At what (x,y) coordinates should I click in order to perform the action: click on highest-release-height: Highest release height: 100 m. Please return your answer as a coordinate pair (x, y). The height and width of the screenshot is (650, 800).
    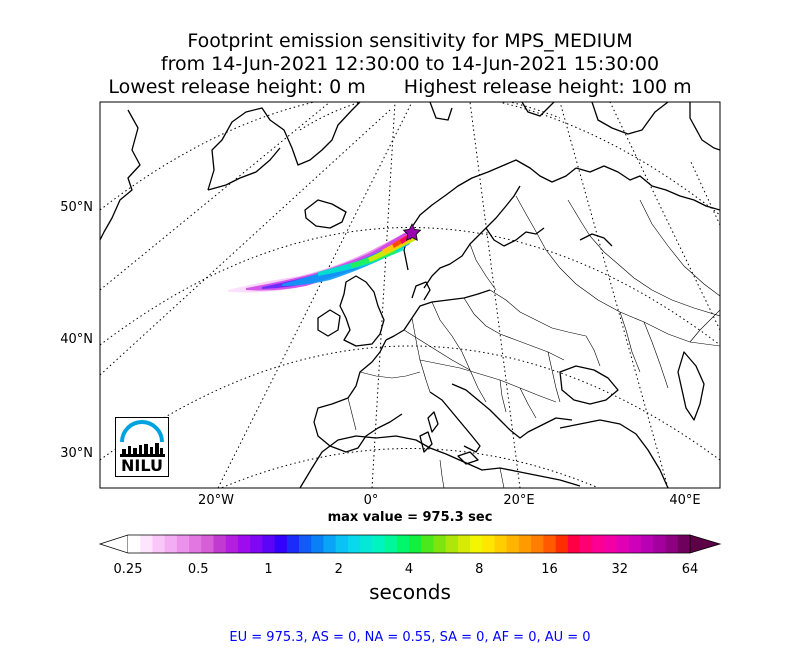
    Looking at the image, I should click on (547, 87).